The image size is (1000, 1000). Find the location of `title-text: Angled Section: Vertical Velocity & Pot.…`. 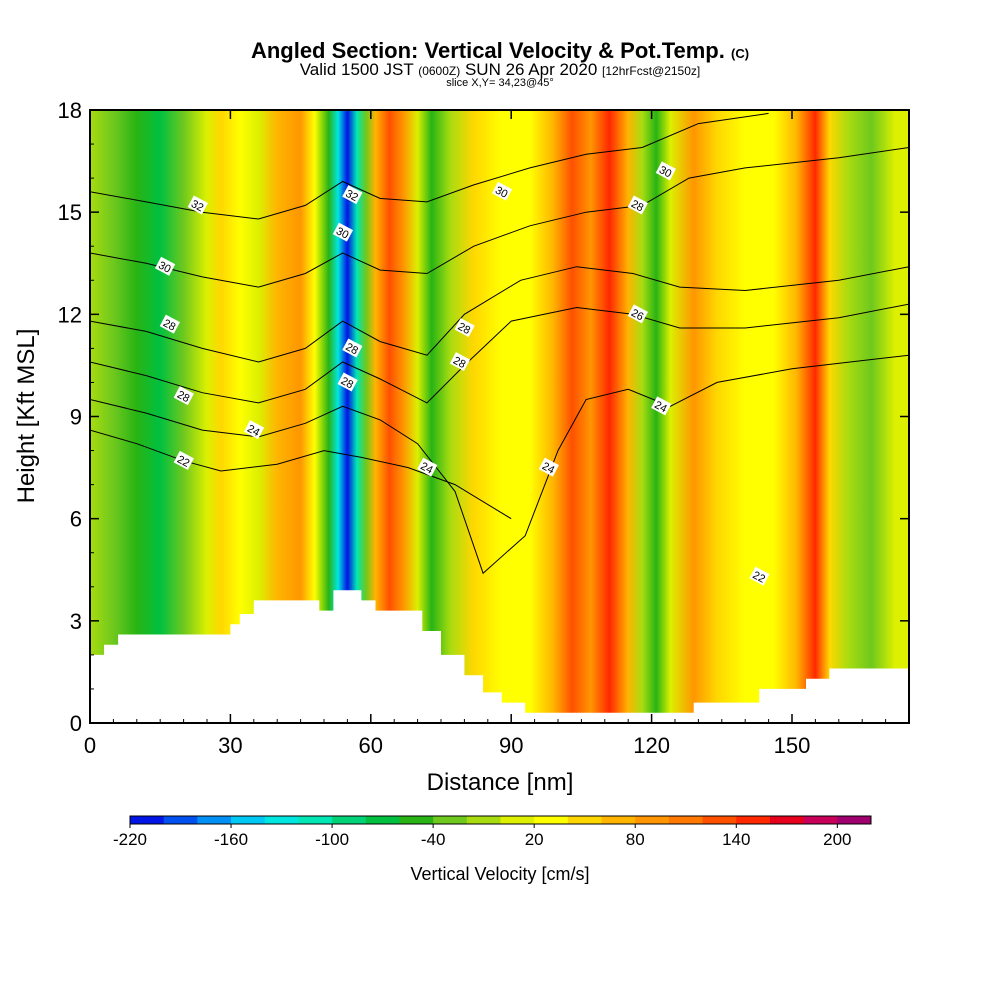

title-text: Angled Section: Vertical Velocity & Pot.… is located at coordinates (487, 50).